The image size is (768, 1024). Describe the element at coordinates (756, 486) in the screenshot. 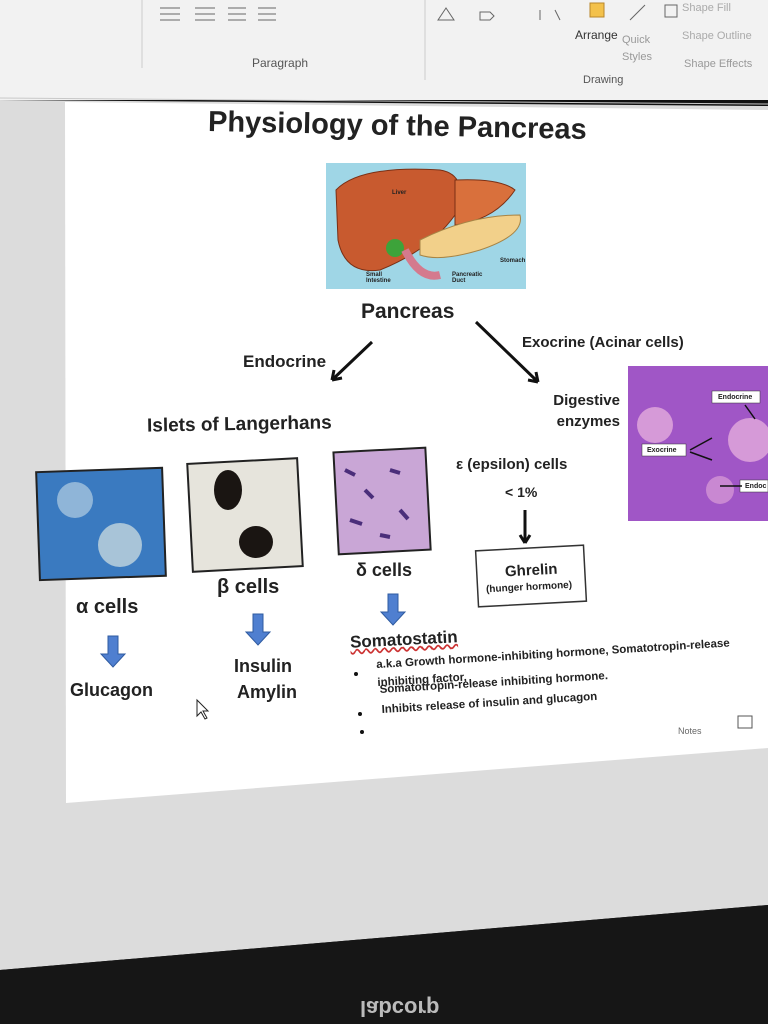

I see `image-label: Endoc` at that location.